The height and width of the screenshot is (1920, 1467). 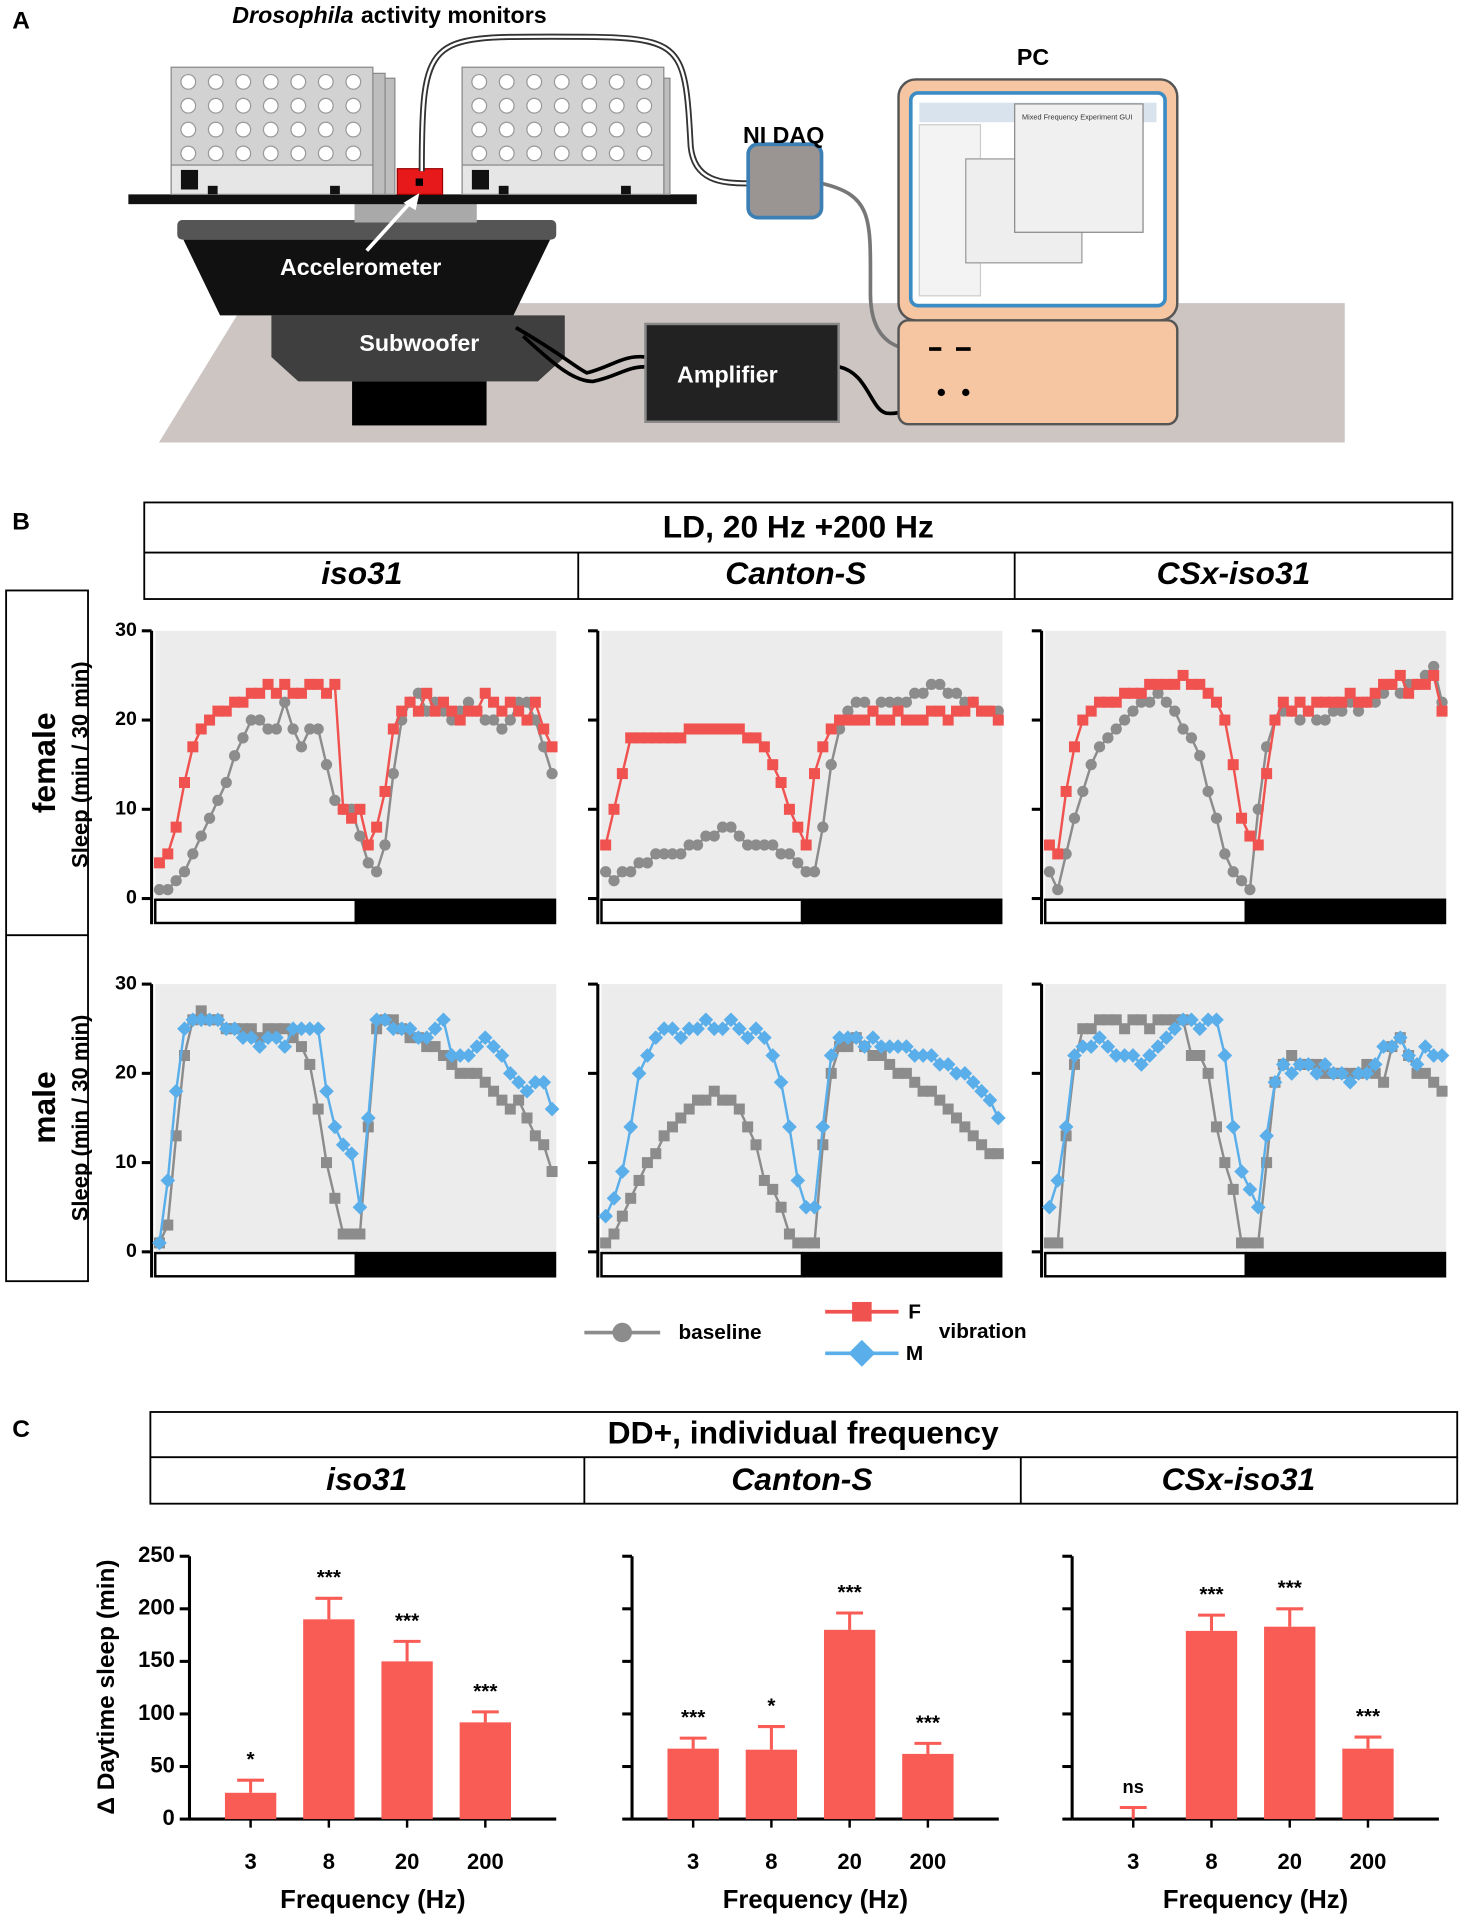 What do you see at coordinates (862, 1311) in the screenshot?
I see `legend-marker` at bounding box center [862, 1311].